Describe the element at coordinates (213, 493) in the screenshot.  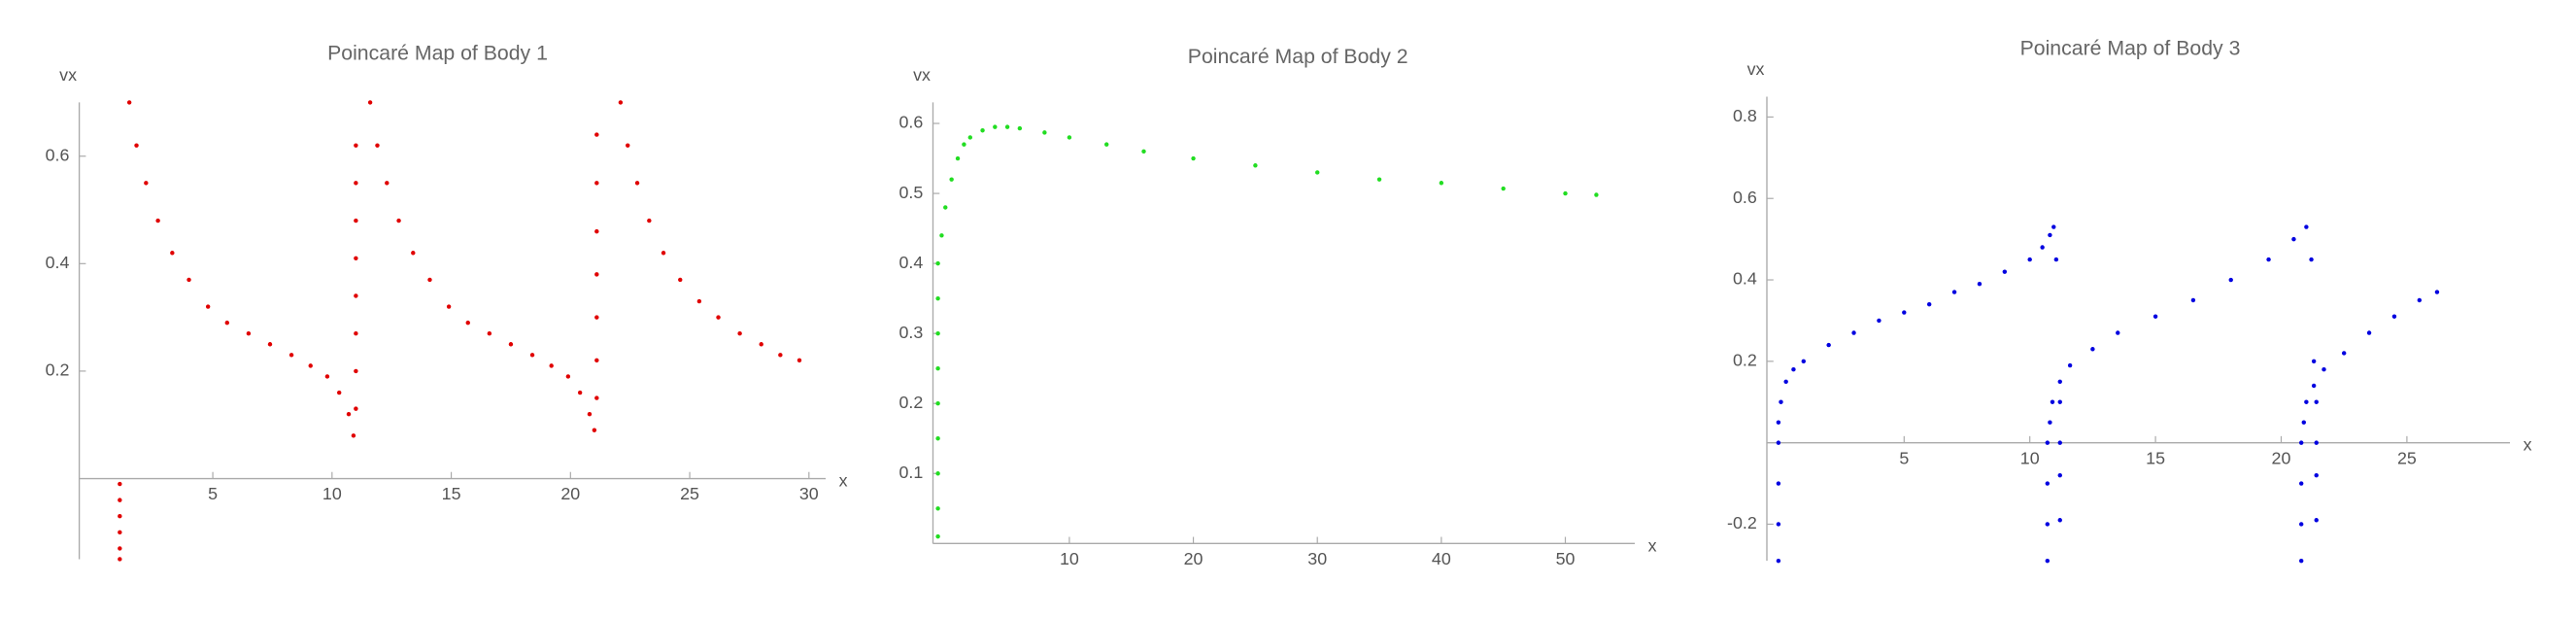
I see `x-tick-label: 5` at that location.